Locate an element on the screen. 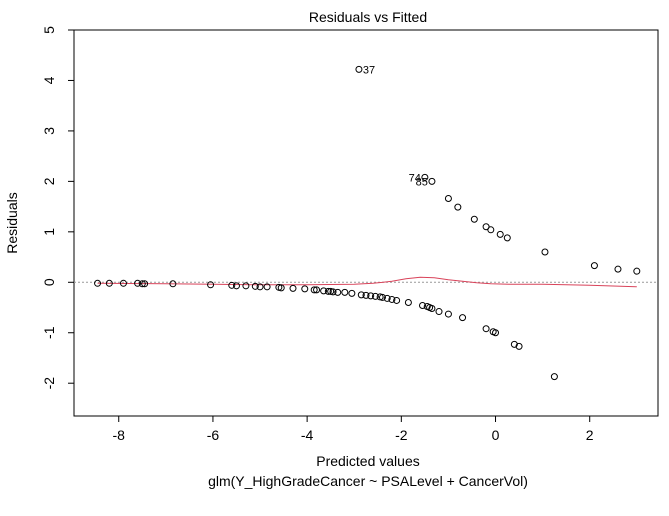  x-tick-label: 2 is located at coordinates (590, 435).